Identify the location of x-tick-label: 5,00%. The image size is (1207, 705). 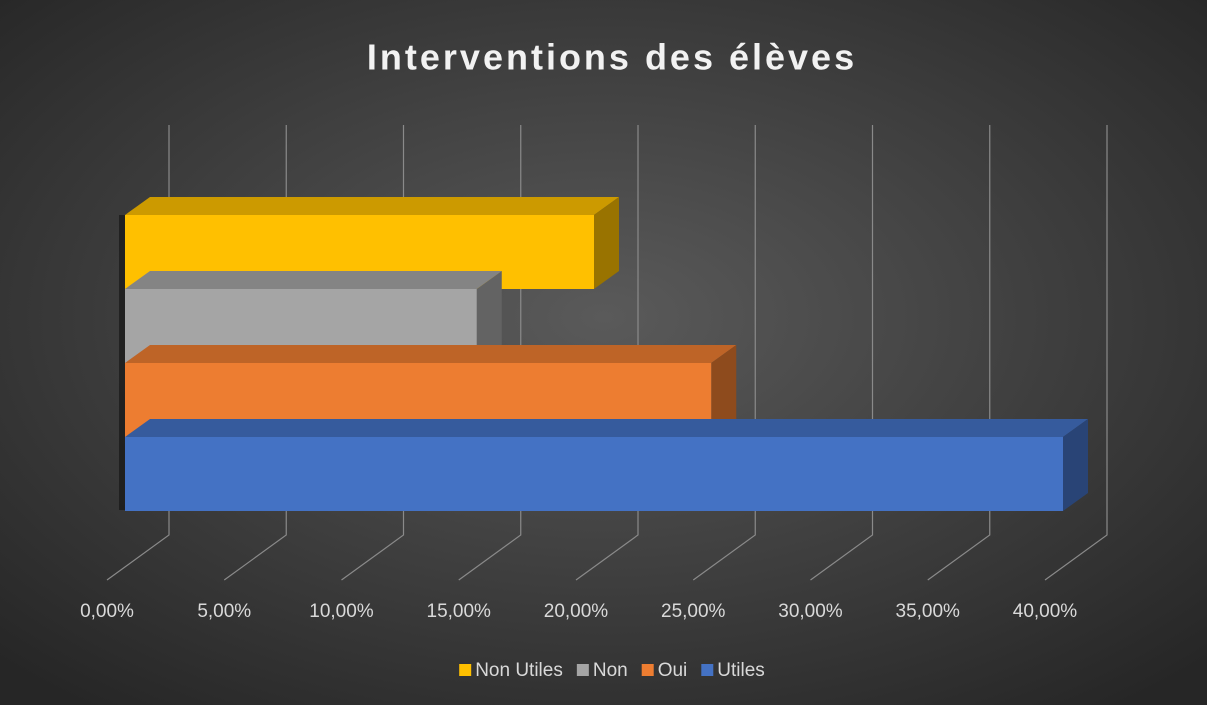
(224, 611).